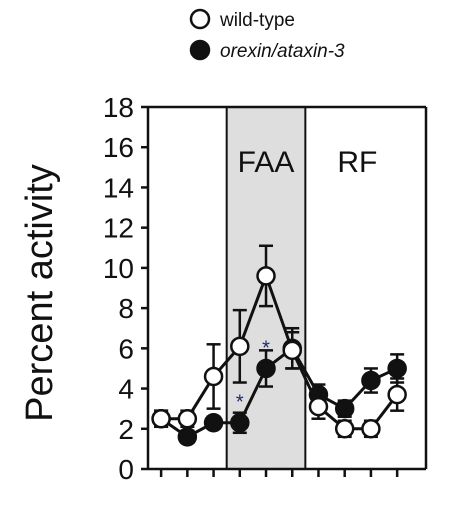 The image size is (454, 509). I want to click on legend-item-wild-type: wild-type, so click(242, 19).